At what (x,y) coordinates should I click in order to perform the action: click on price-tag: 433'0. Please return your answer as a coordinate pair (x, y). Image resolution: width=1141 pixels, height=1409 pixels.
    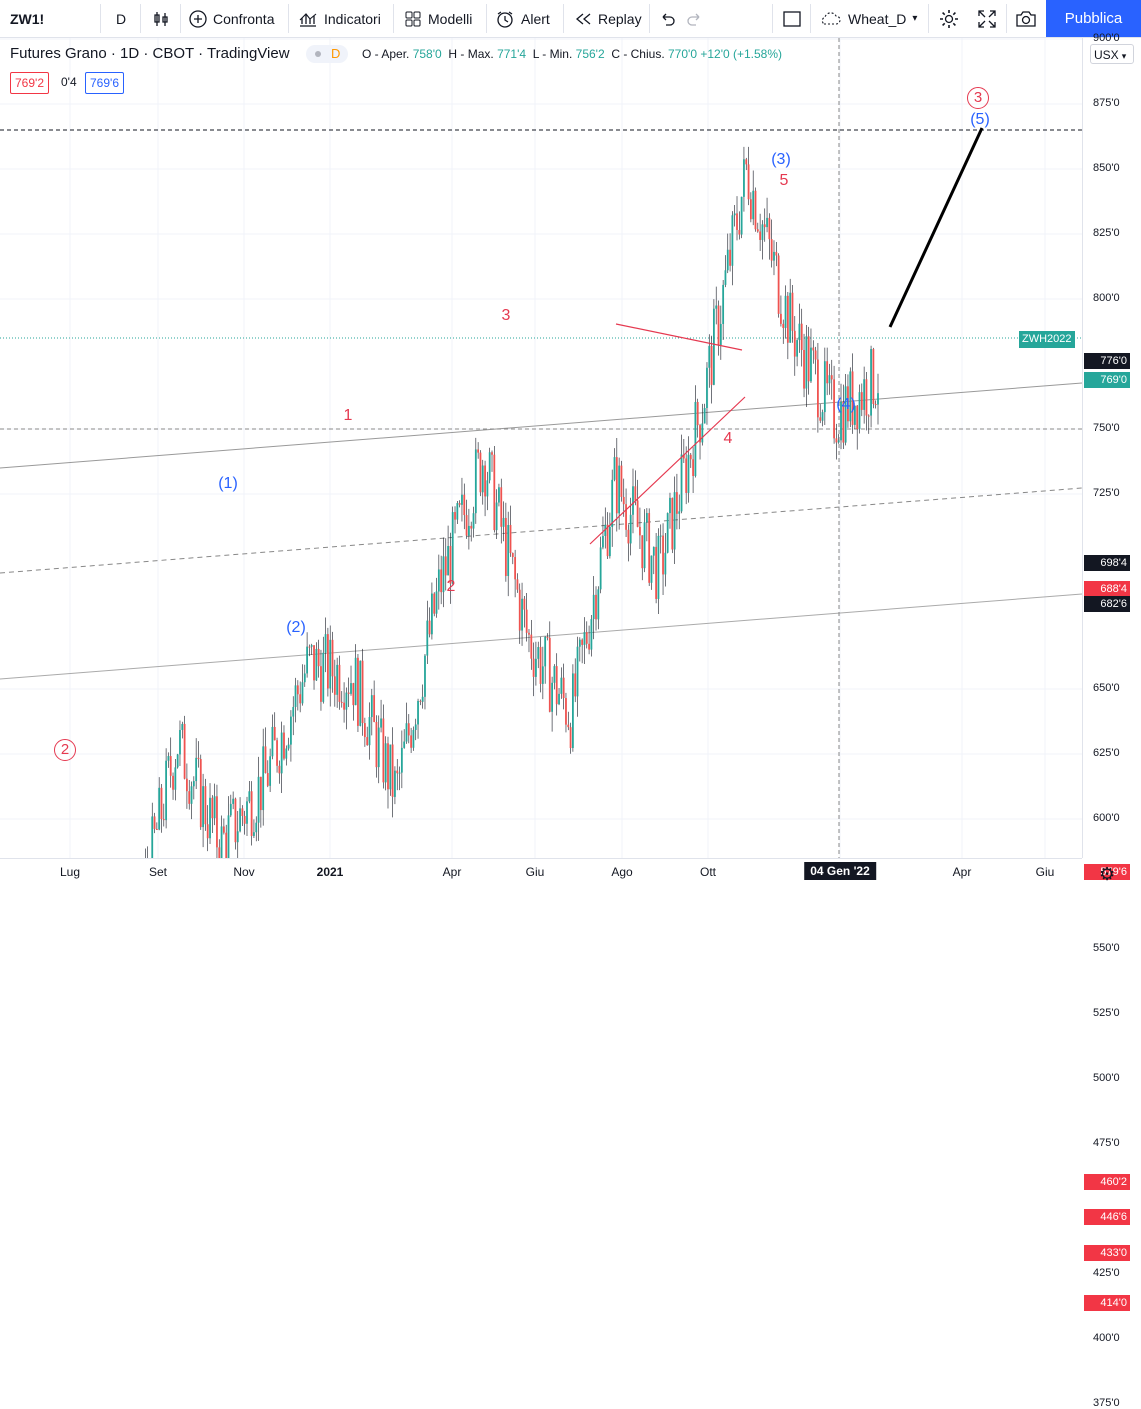
    Looking at the image, I should click on (1107, 1253).